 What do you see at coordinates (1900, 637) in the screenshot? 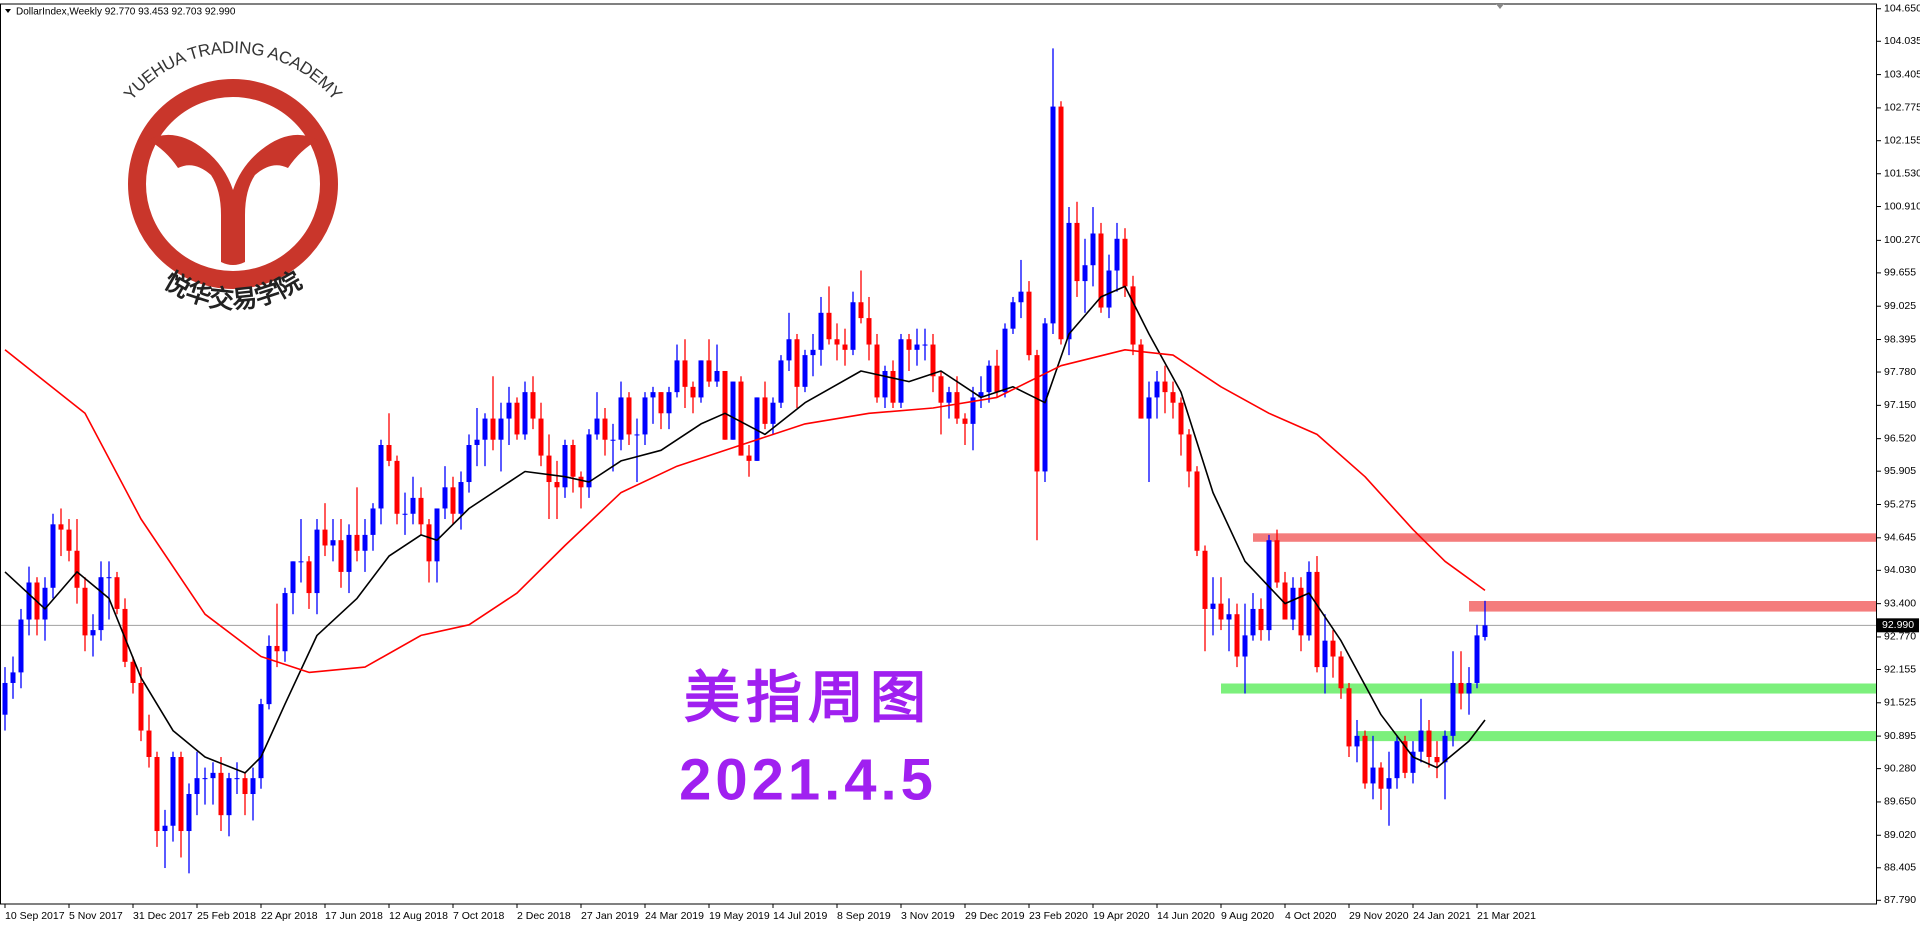
I see `y-tick-label: 92.770` at bounding box center [1900, 637].